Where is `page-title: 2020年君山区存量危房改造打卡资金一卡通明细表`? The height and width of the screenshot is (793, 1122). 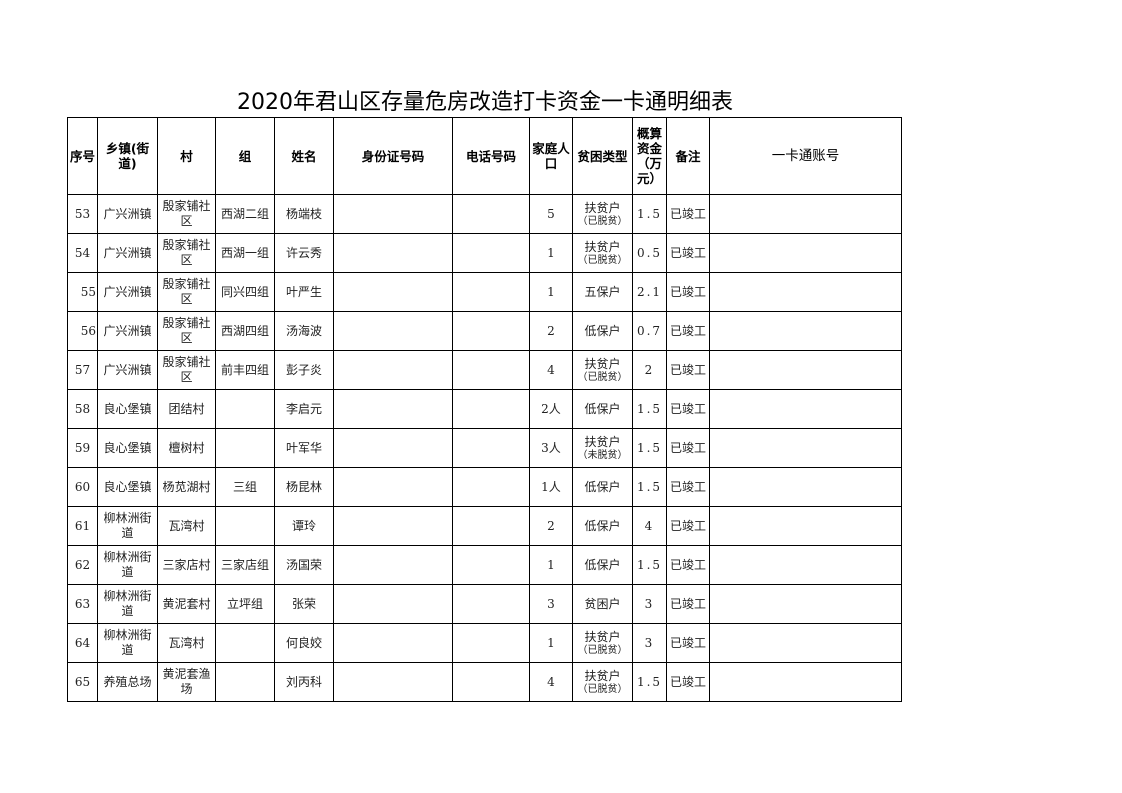 page-title: 2020年君山区存量危房改造打卡资金一卡通明细表 is located at coordinates (485, 102).